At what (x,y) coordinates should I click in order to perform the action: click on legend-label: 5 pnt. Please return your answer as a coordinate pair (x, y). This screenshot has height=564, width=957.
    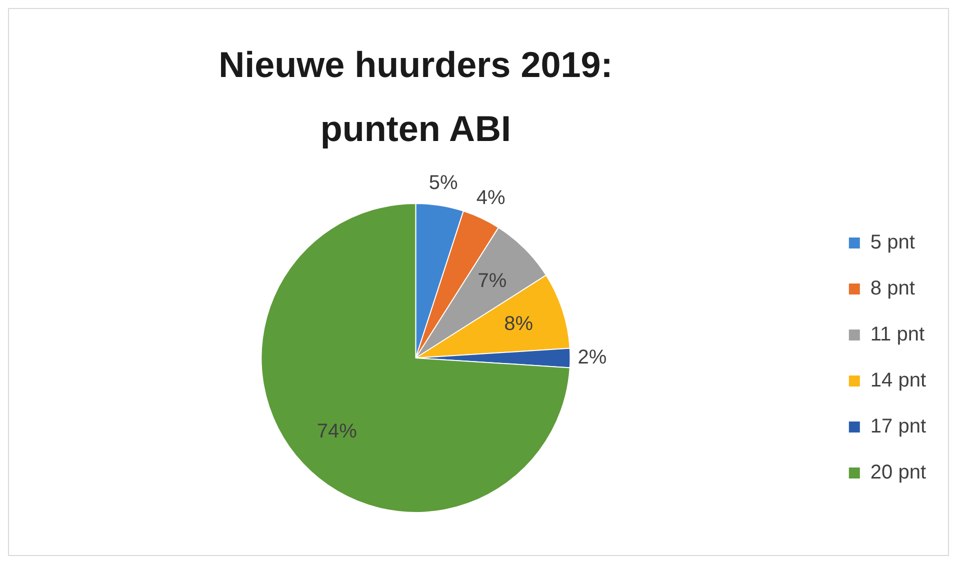
    Looking at the image, I should click on (893, 243).